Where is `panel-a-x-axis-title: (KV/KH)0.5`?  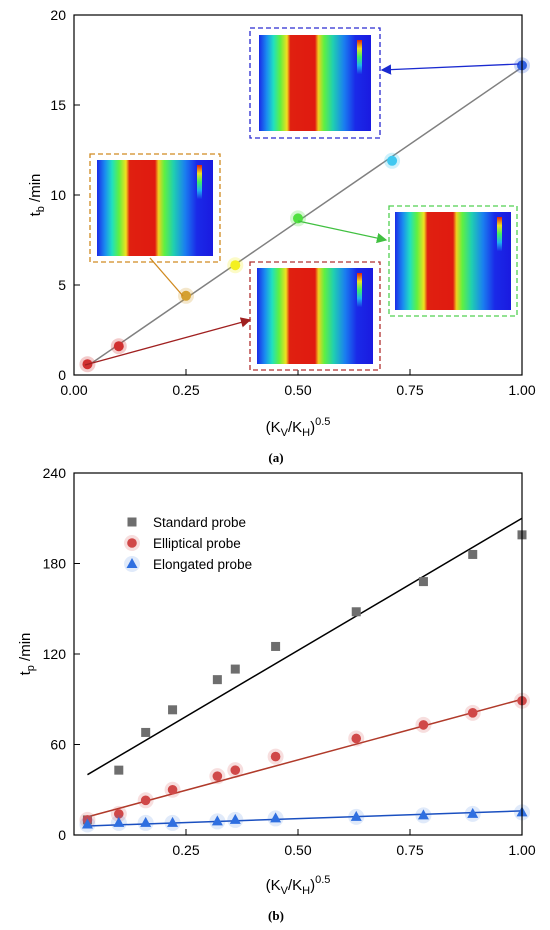
panel-a-x-axis-title: (KV/KH)0.5 is located at coordinates (298, 427).